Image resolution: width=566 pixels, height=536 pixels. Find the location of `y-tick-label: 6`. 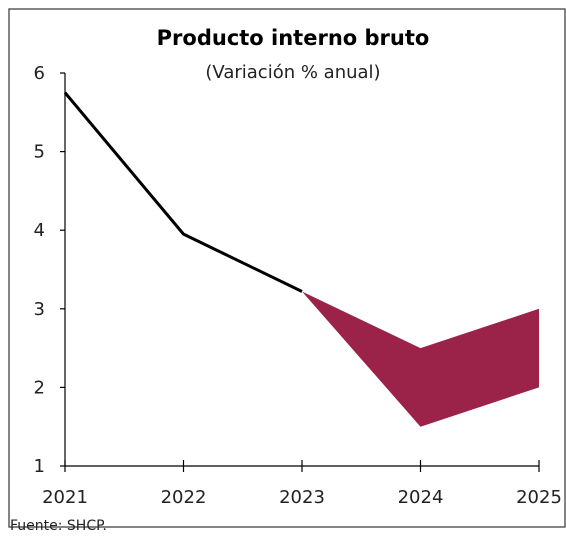

y-tick-label: 6 is located at coordinates (39, 73).